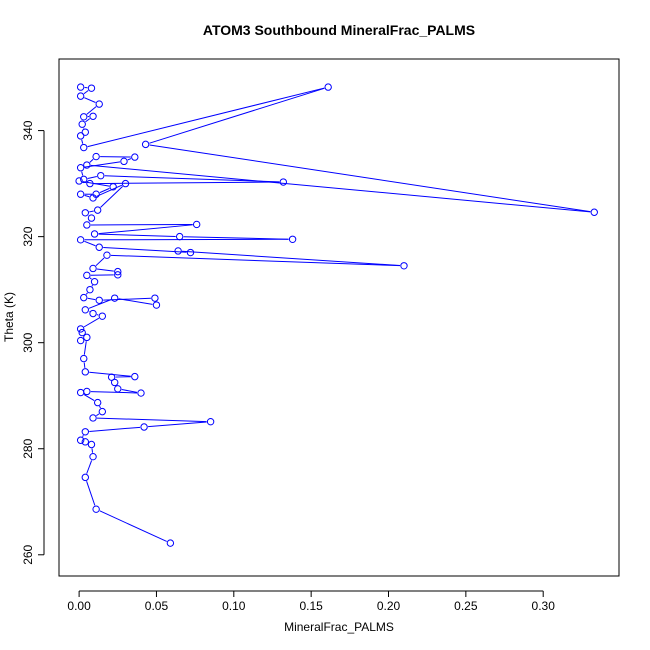 This screenshot has height=650, width=650. Describe the element at coordinates (339, 627) in the screenshot. I see `x-axis-label: MineralFrac_PALMS` at that location.